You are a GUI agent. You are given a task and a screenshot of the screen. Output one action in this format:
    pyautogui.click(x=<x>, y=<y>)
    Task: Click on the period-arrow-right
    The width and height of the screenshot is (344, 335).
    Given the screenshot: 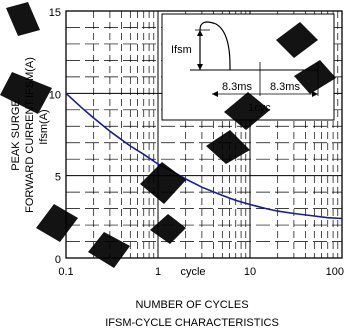 What is the action you would take?
    pyautogui.click(x=315, y=94)
    